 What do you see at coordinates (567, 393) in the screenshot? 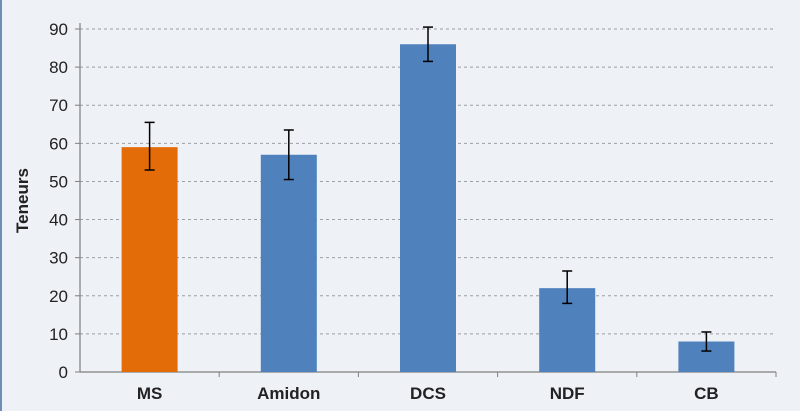
I see `x-tick-label: NDF` at bounding box center [567, 393].